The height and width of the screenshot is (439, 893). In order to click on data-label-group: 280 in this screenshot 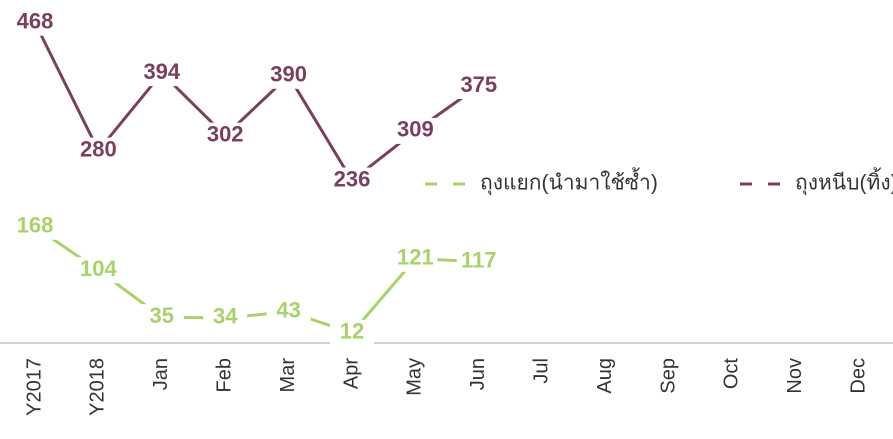, I will do `click(98, 150)`.